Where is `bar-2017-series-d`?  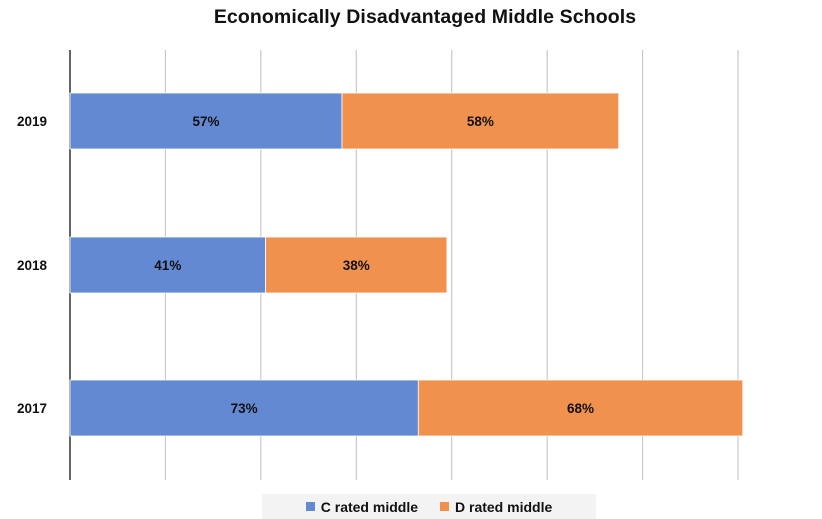
bar-2017-series-d is located at coordinates (580, 408).